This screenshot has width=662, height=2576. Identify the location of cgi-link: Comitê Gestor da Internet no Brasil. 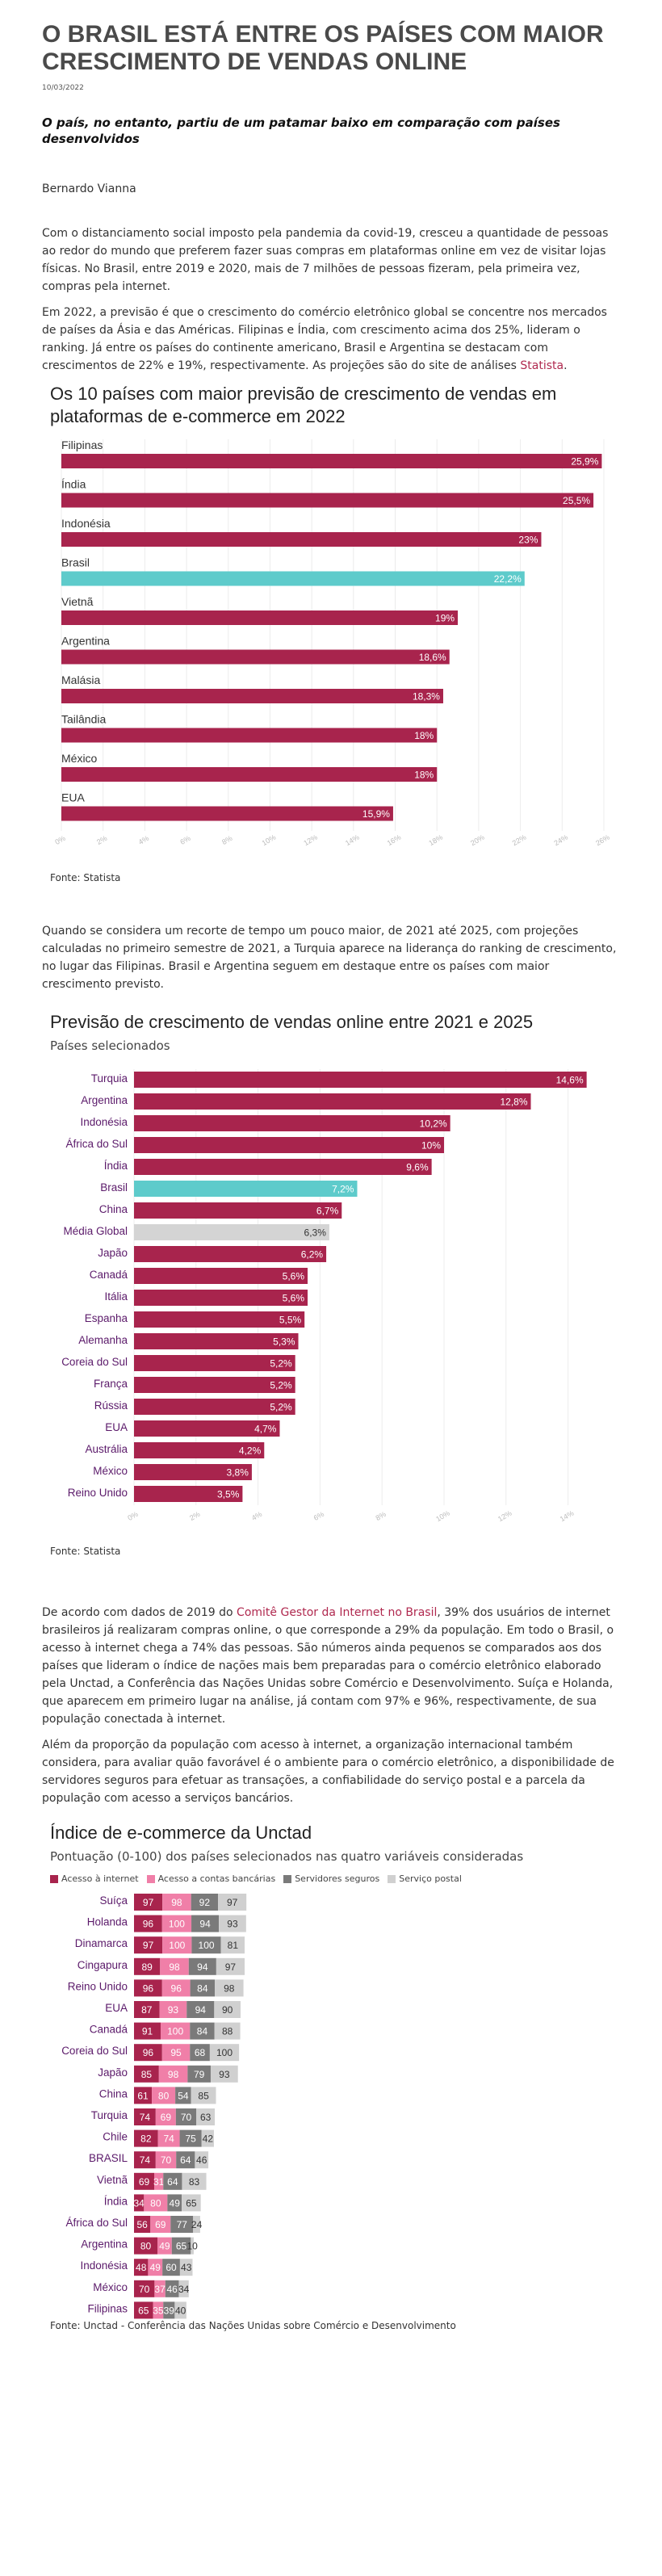
(337, 1612).